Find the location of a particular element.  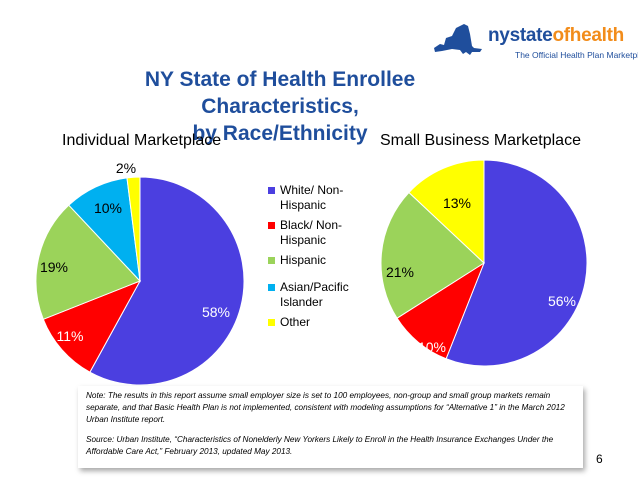

individual-label-hispanic: 19% is located at coordinates (54, 267).